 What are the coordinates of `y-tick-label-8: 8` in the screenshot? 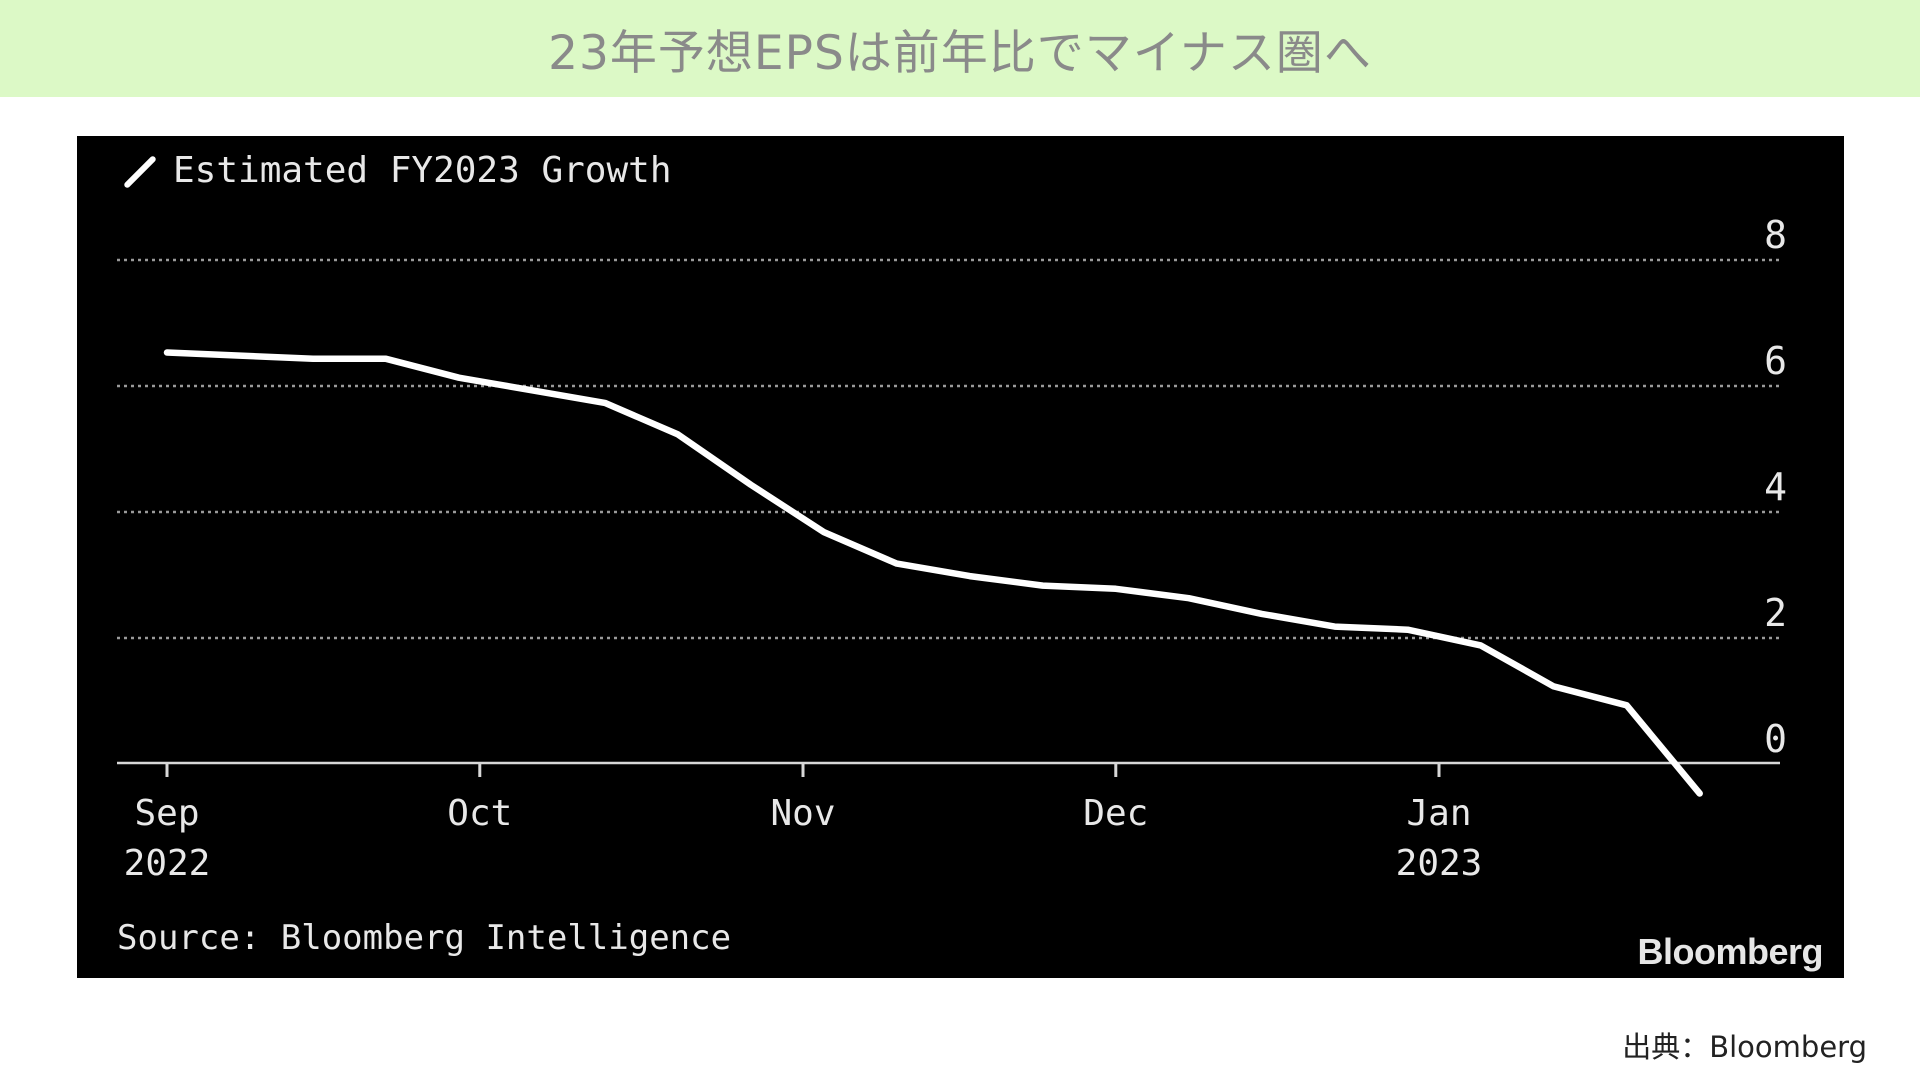 It's located at (1775, 235).